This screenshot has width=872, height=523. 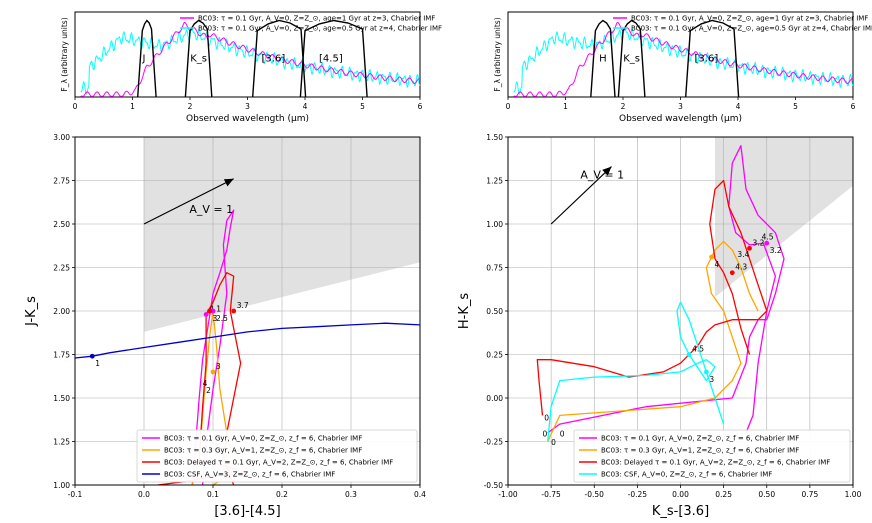 I want to click on y-tick-label: 2.50, so click(x=61, y=224).